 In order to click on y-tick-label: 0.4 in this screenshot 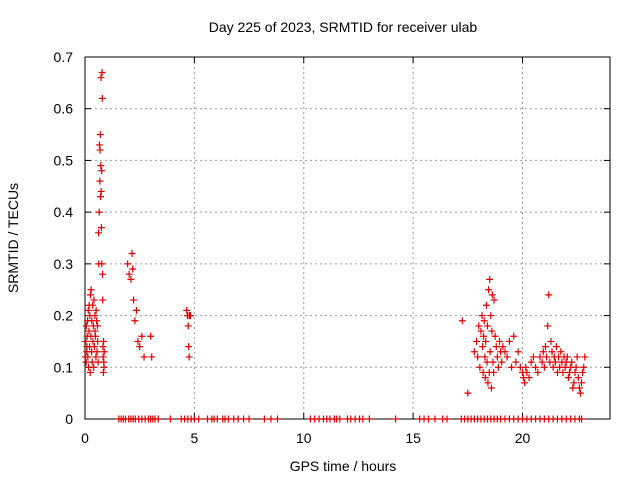, I will do `click(64, 212)`.